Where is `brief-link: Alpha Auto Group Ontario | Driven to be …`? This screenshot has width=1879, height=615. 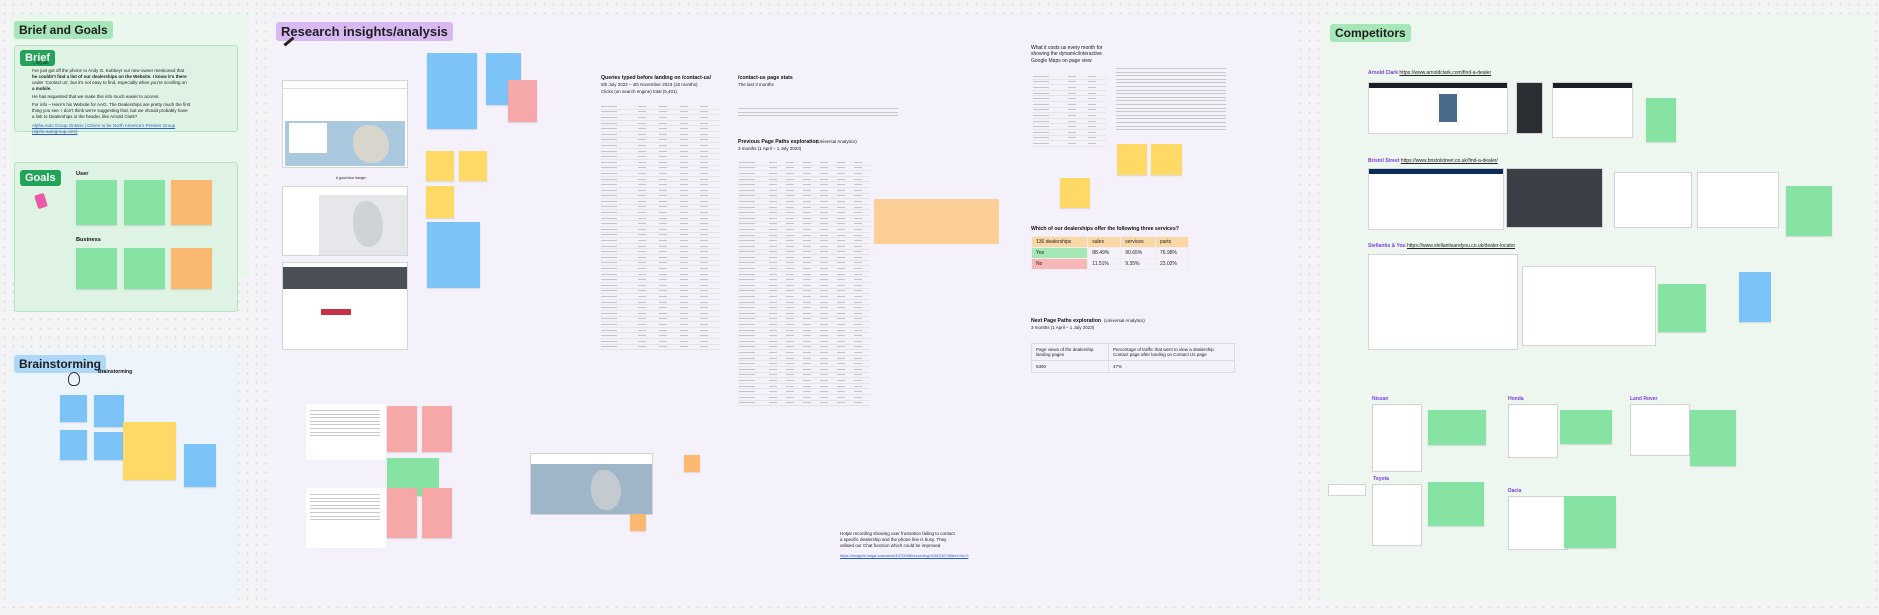
brief-link: Alpha Auto Group Ontario | Driven to be … is located at coordinates (104, 125).